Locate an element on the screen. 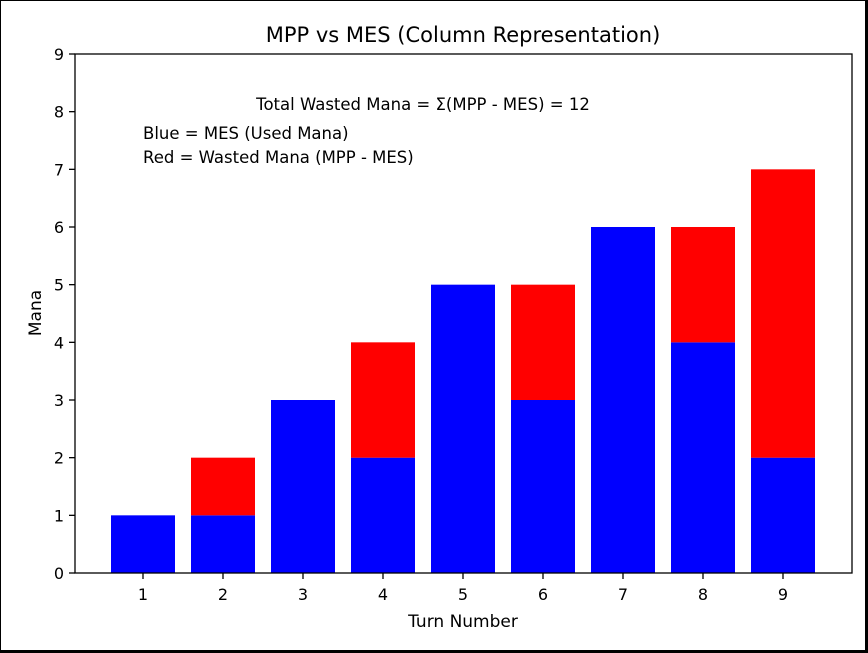 The height and width of the screenshot is (653, 868). y-tick-label: 0 is located at coordinates (59, 573).